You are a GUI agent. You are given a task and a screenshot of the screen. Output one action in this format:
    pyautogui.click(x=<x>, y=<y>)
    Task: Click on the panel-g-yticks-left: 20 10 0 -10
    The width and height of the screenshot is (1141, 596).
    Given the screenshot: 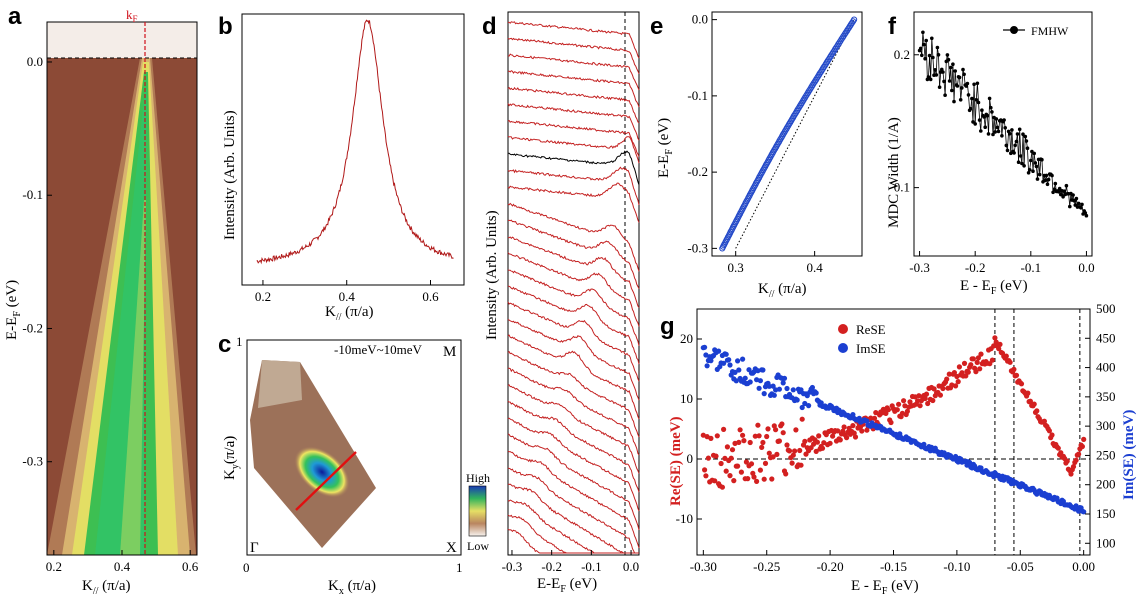 What is the action you would take?
    pyautogui.click(x=689, y=428)
    